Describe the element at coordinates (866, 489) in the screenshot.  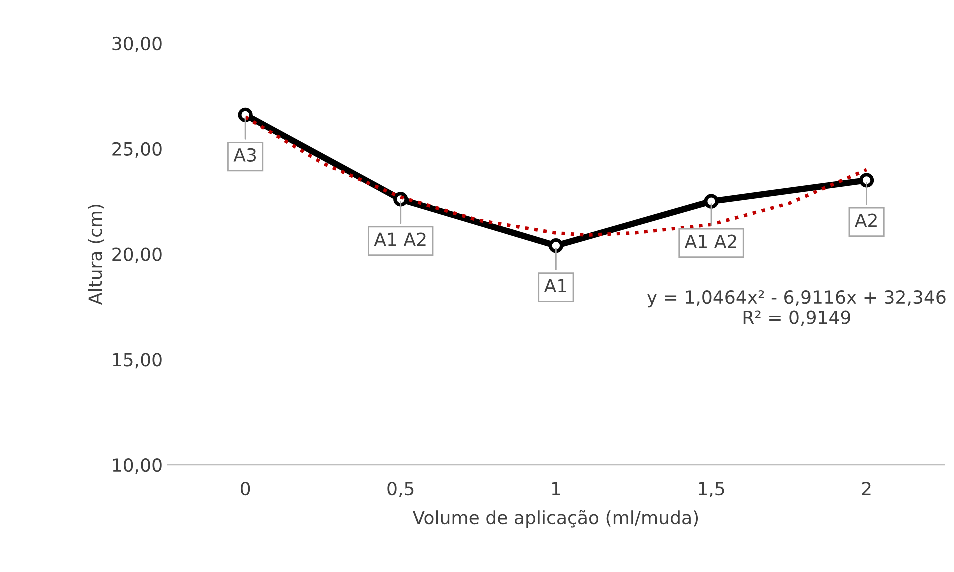
I see `x-tick-label: 2` at that location.